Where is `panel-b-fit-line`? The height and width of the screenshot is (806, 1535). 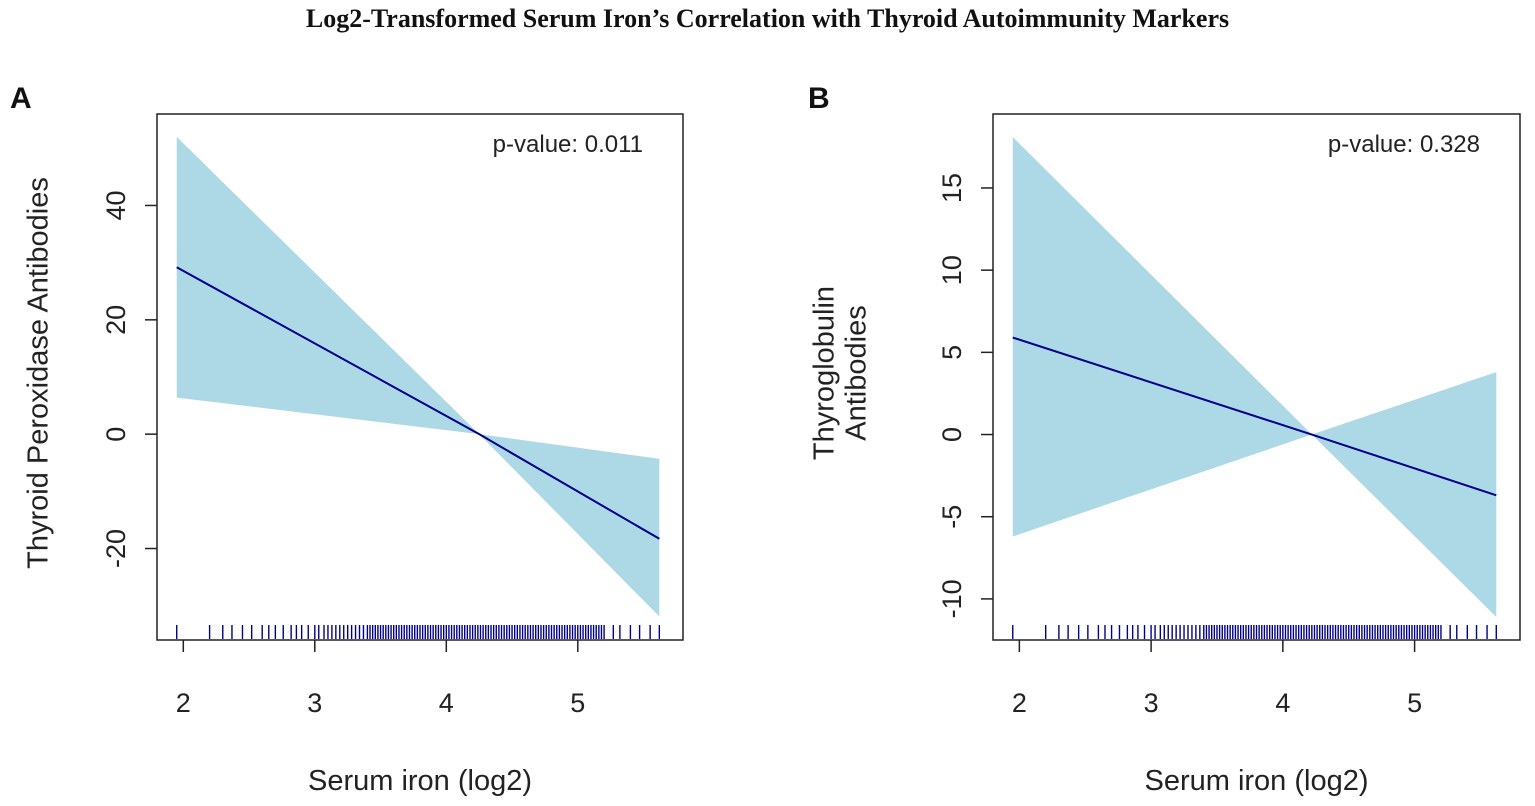 panel-b-fit-line is located at coordinates (1254, 416).